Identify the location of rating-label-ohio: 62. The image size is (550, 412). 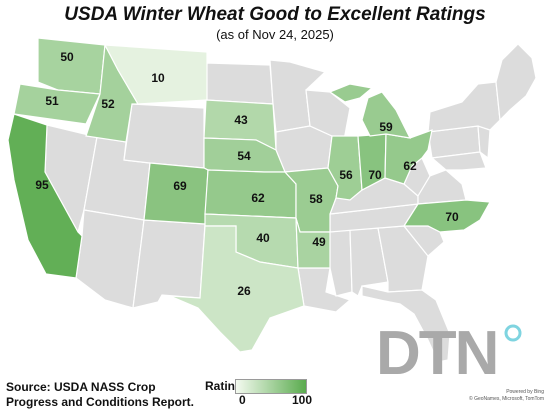
(410, 166).